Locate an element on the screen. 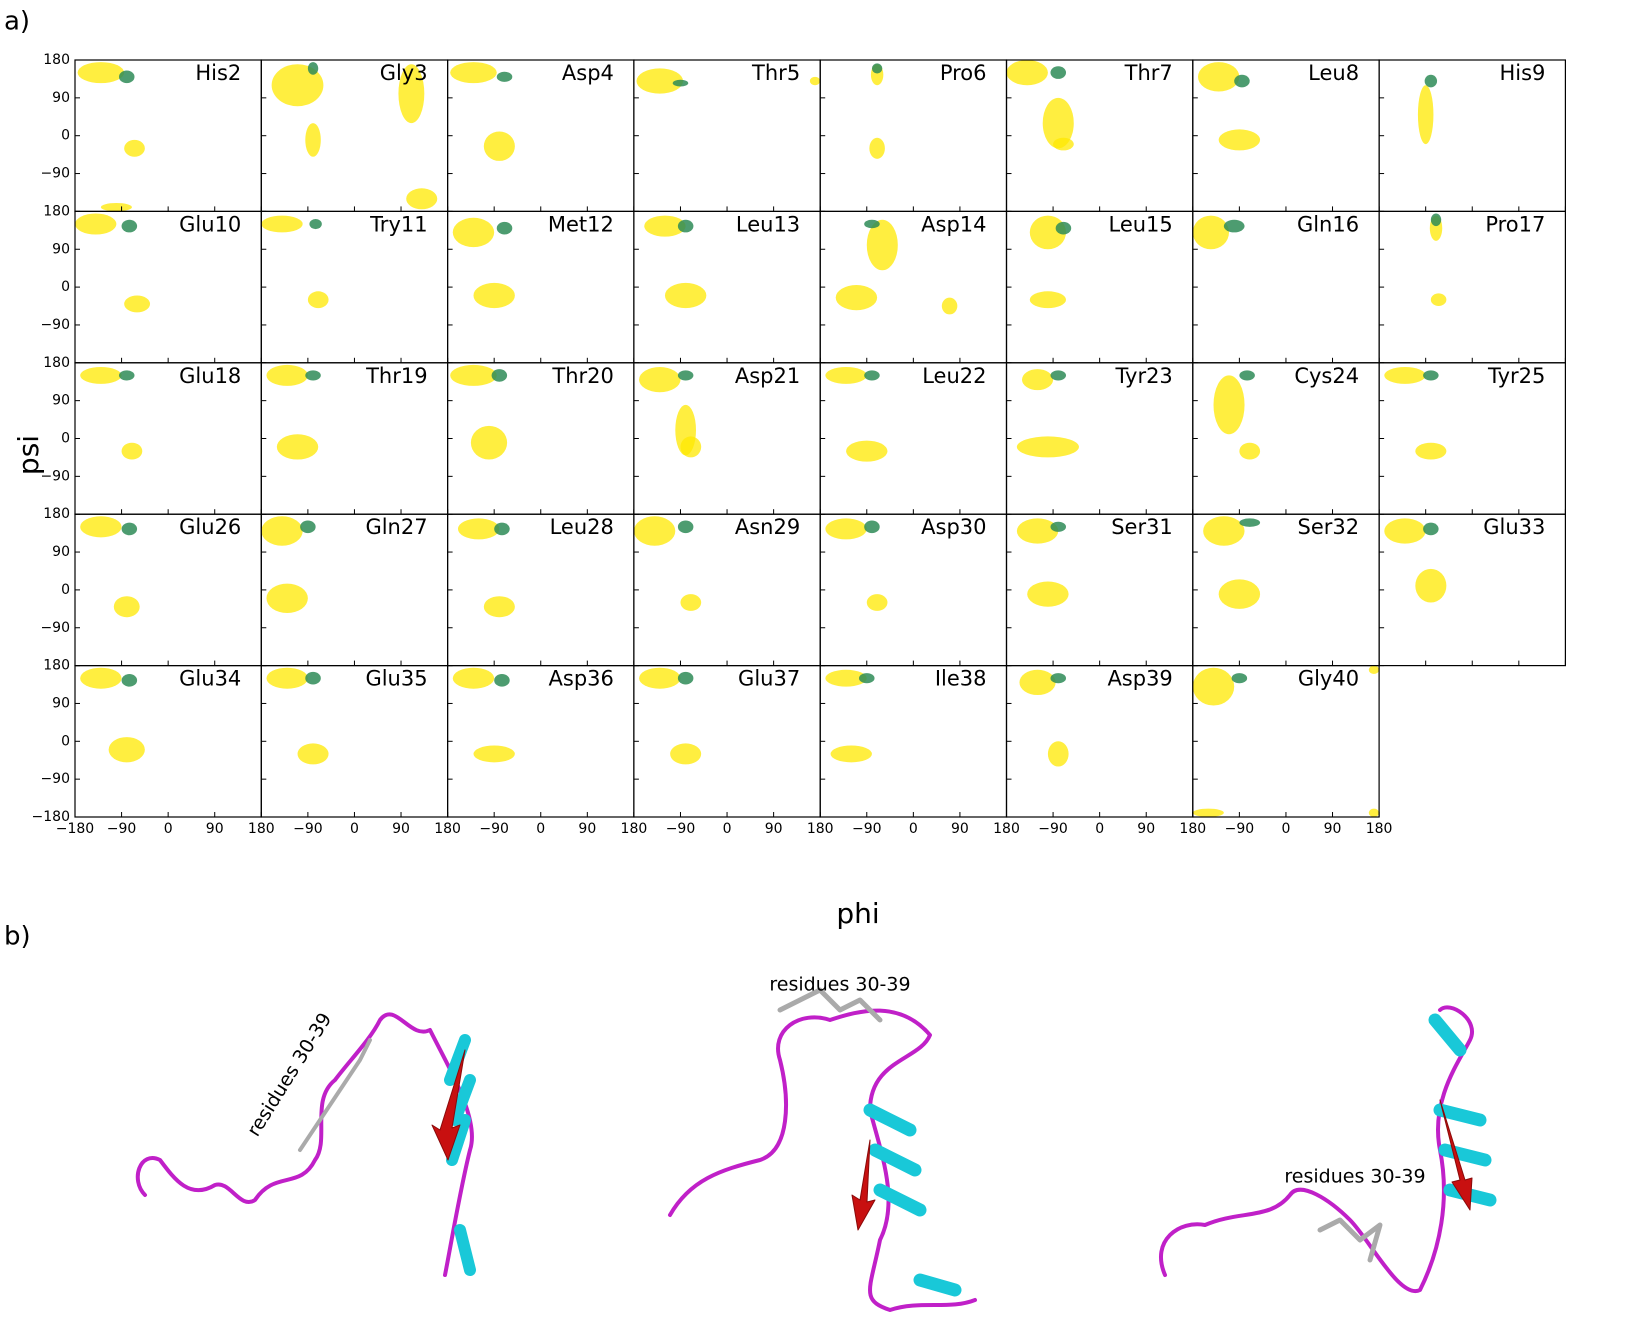 This screenshot has width=1645, height=1337. y-tick-label: −180 is located at coordinates (51, 817).